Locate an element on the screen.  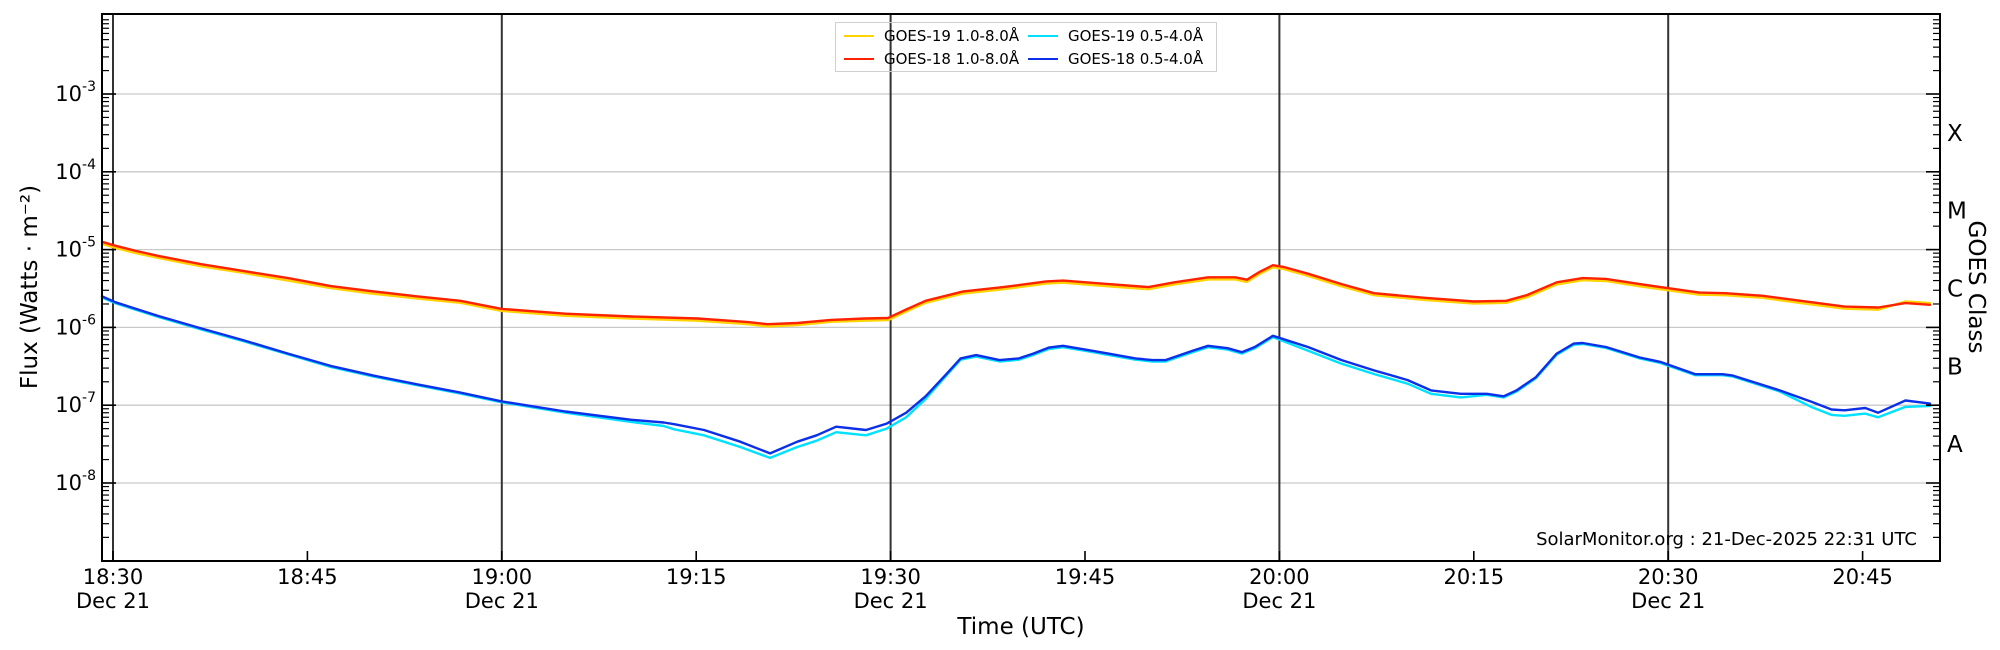
goes-class-label: X is located at coordinates (1955, 134).